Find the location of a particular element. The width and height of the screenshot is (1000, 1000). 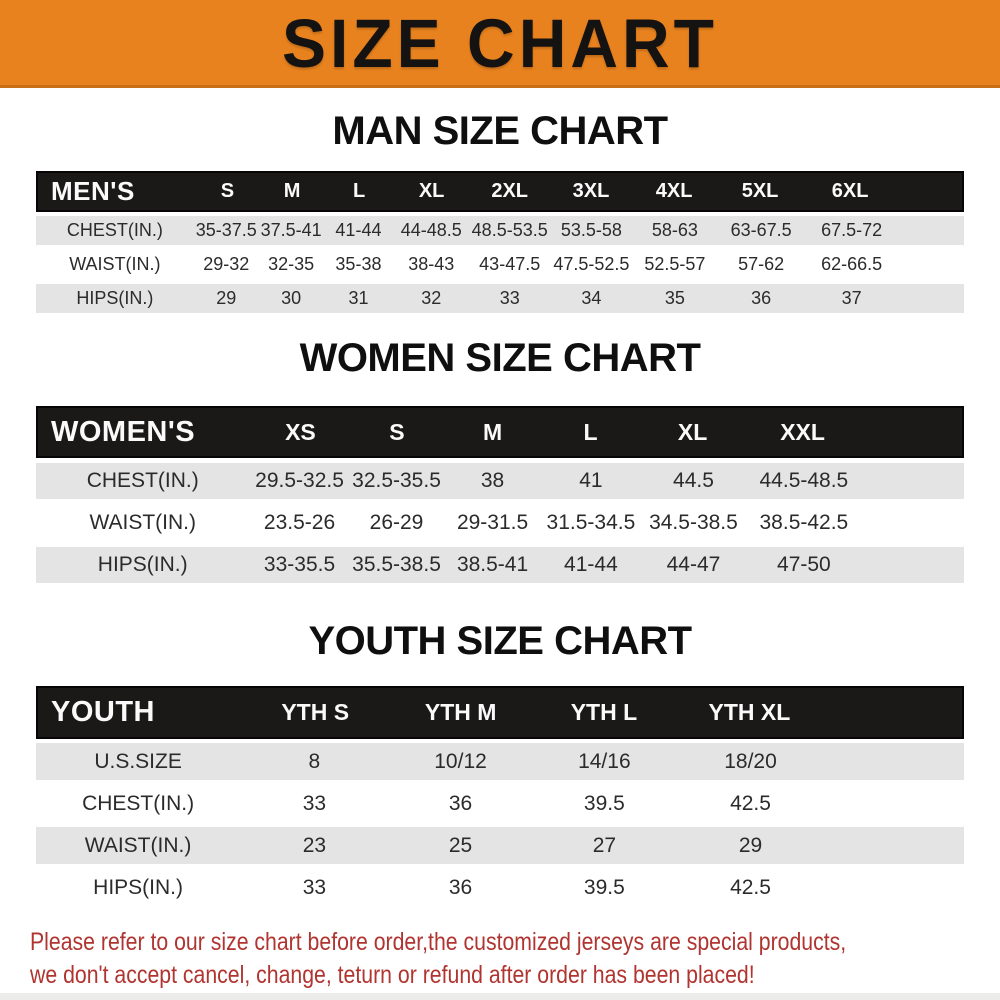

size-value: 63-67.5 is located at coordinates (761, 230).